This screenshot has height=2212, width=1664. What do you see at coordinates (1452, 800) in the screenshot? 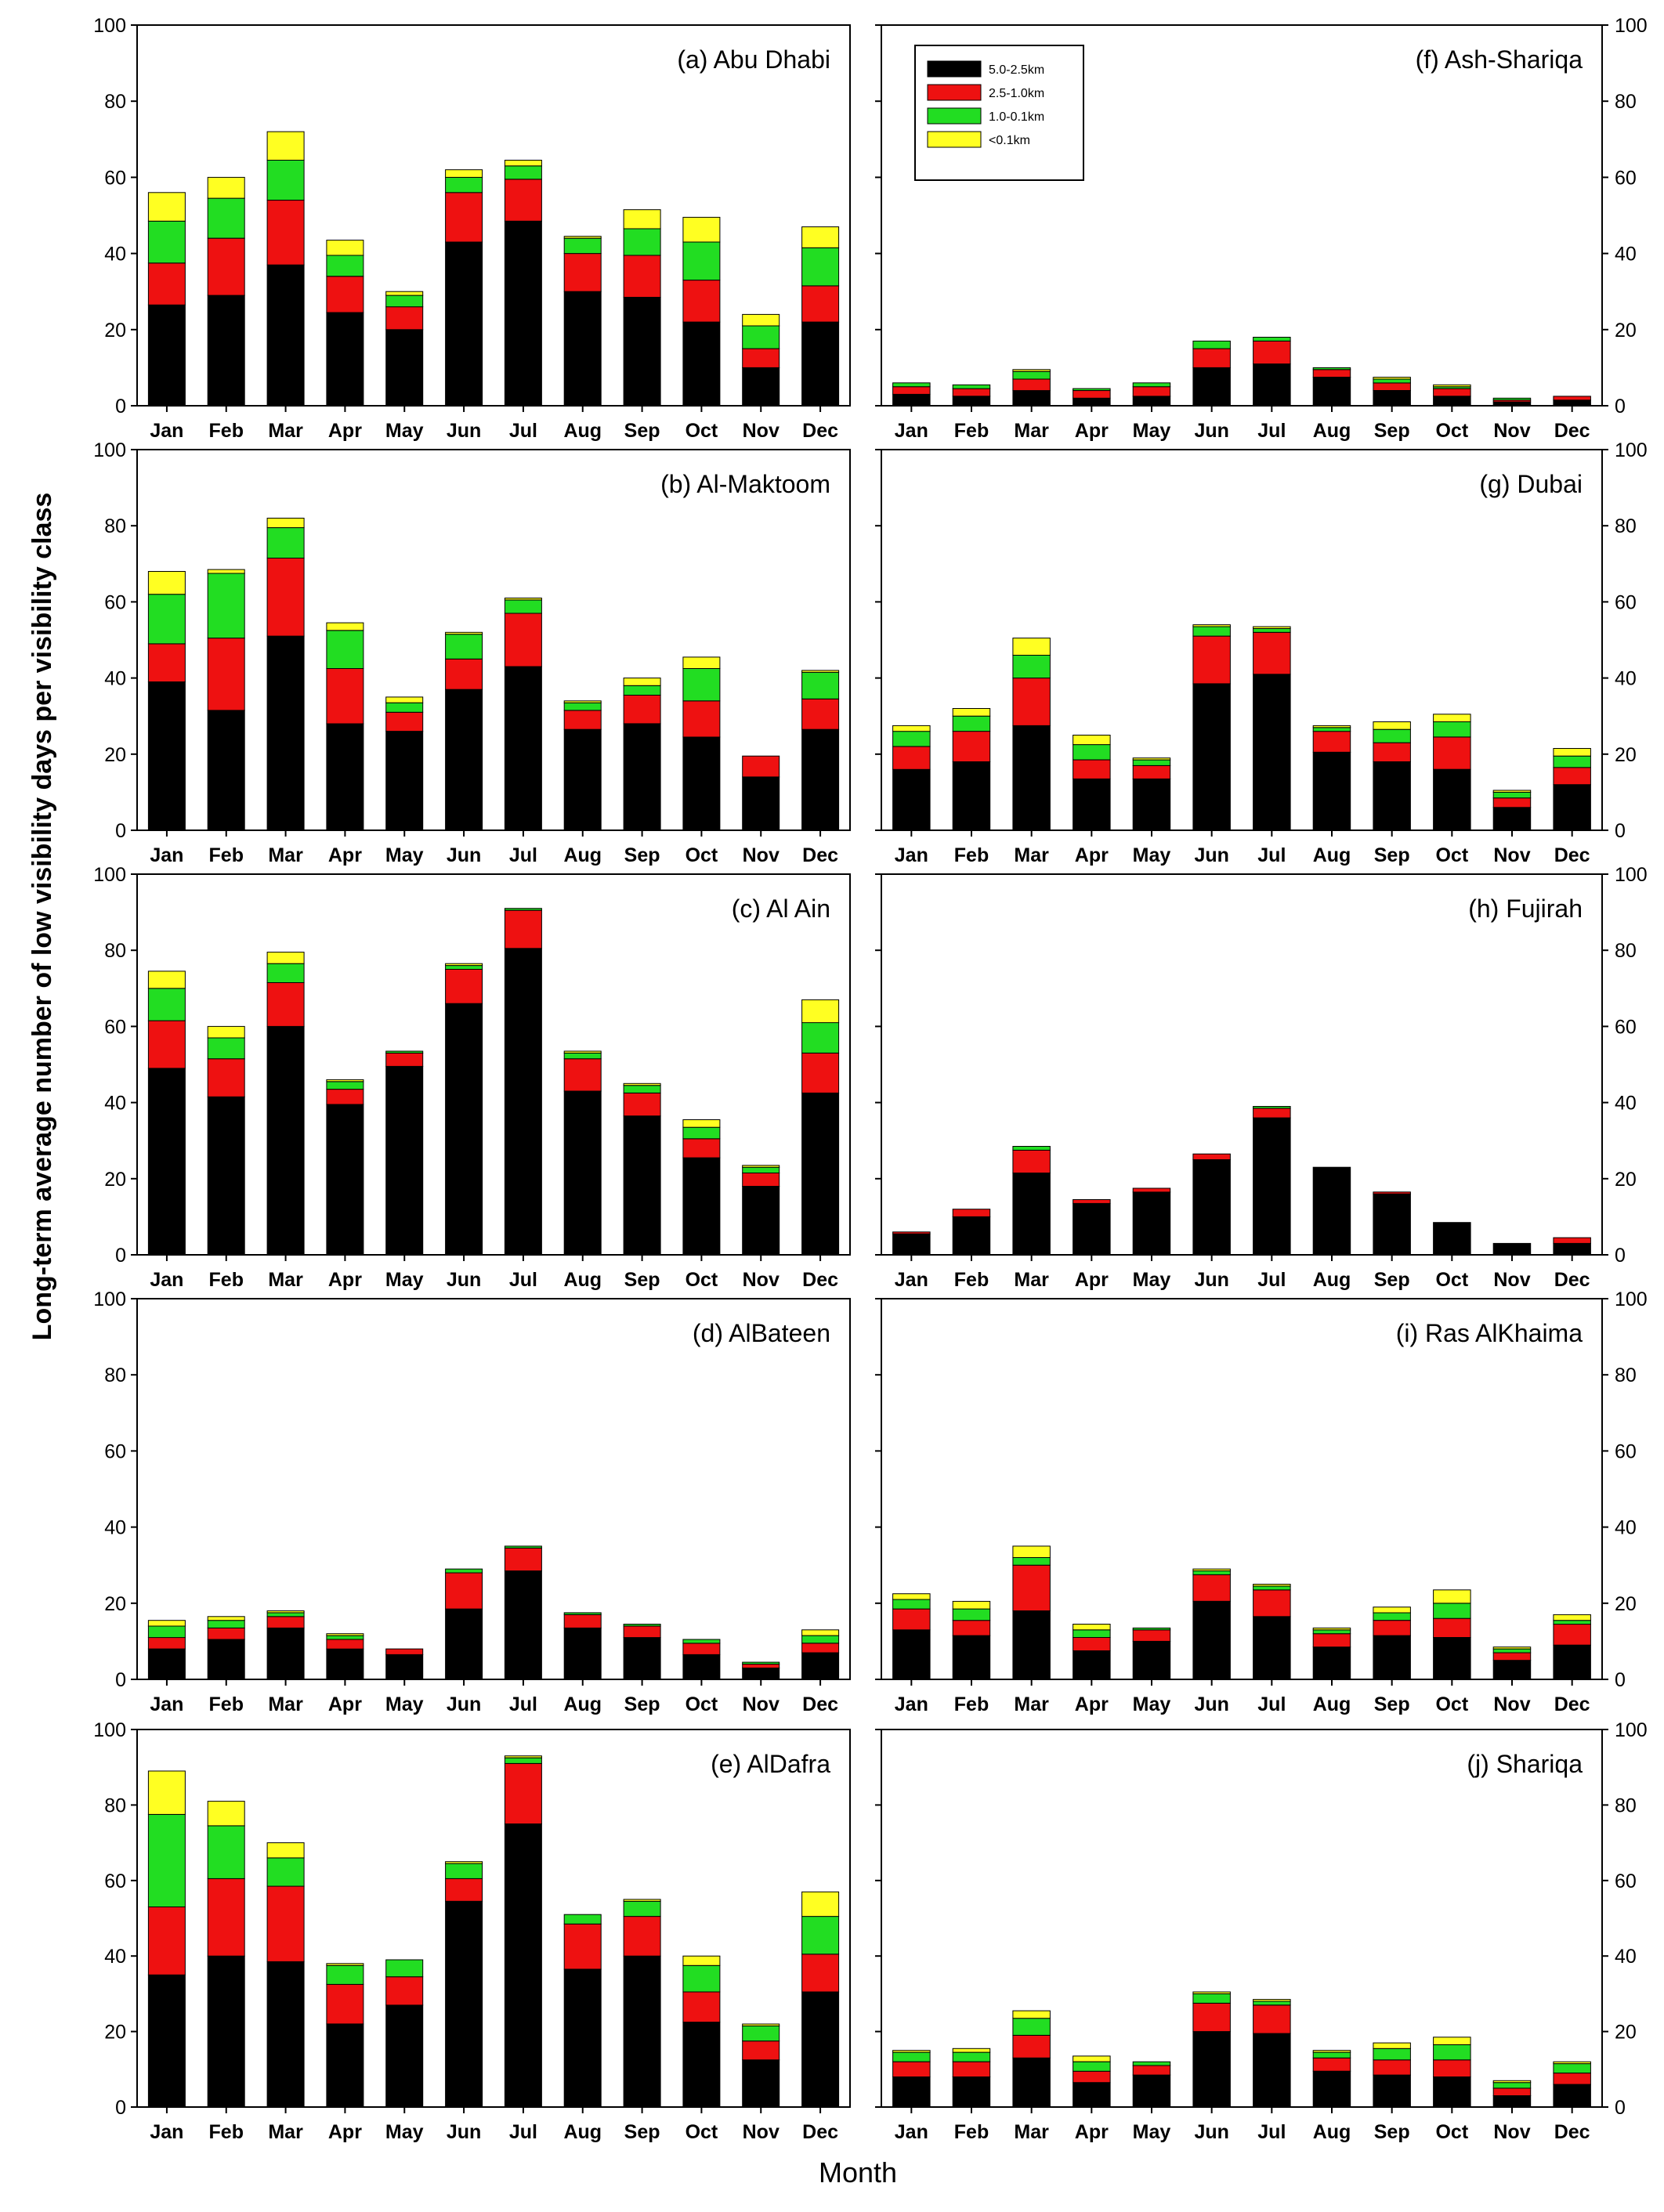
I see `bar-g-oct-s0` at bounding box center [1452, 800].